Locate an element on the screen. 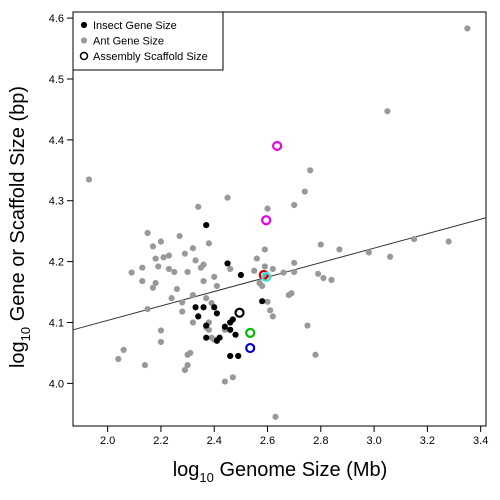 Image resolution: width=500 pixels, height=500 pixels. x-tick-label: 3.0 is located at coordinates (373, 441).